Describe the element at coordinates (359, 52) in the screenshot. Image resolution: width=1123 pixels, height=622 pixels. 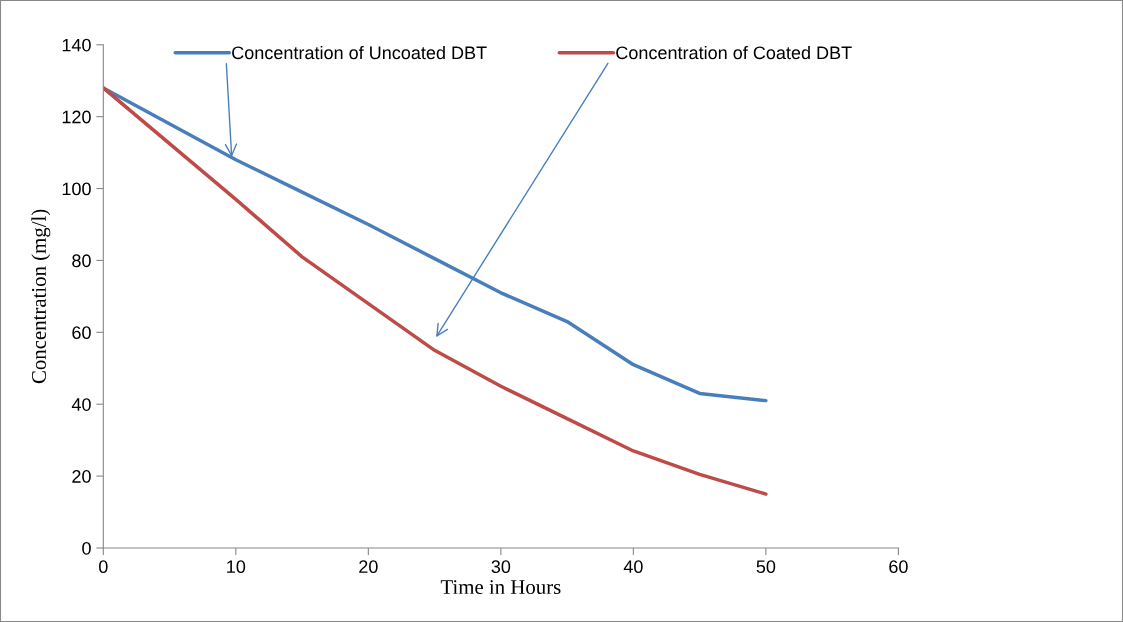
I see `legend-label: Concentration of Uncoated DBT` at that location.